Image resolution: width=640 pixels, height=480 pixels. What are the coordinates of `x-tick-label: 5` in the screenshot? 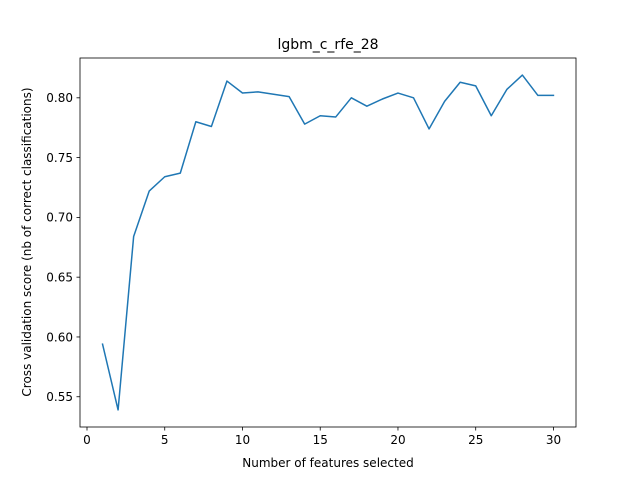 It's located at (165, 440).